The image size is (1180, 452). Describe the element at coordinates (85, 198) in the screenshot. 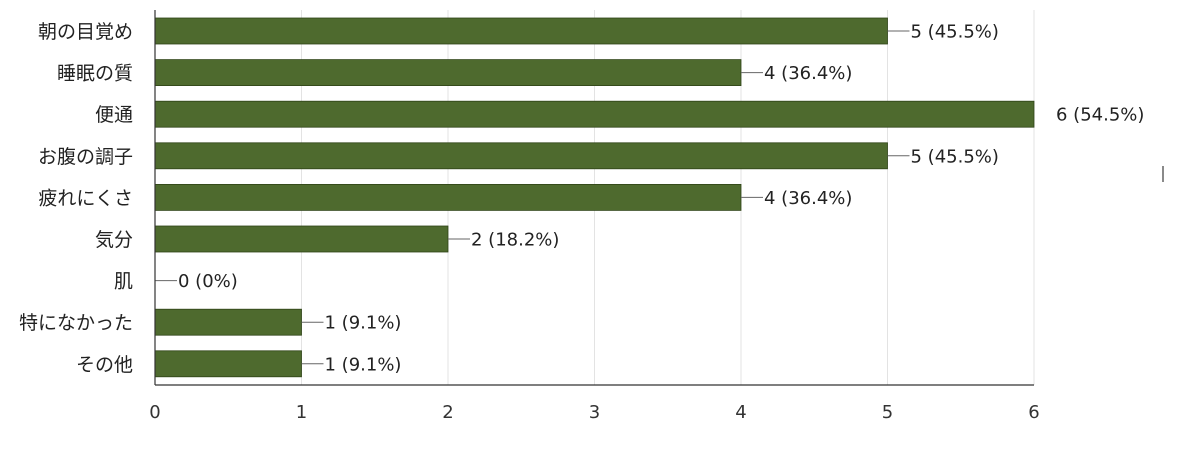

I see `category-label: 疲れにくさ` at that location.